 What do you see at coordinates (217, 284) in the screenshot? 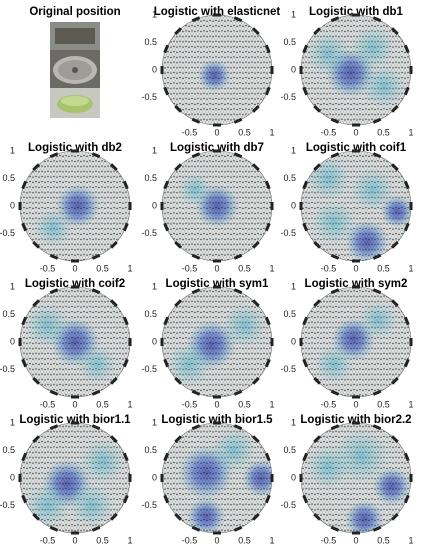
I see `panel-title: Logistic with sym1` at bounding box center [217, 284].